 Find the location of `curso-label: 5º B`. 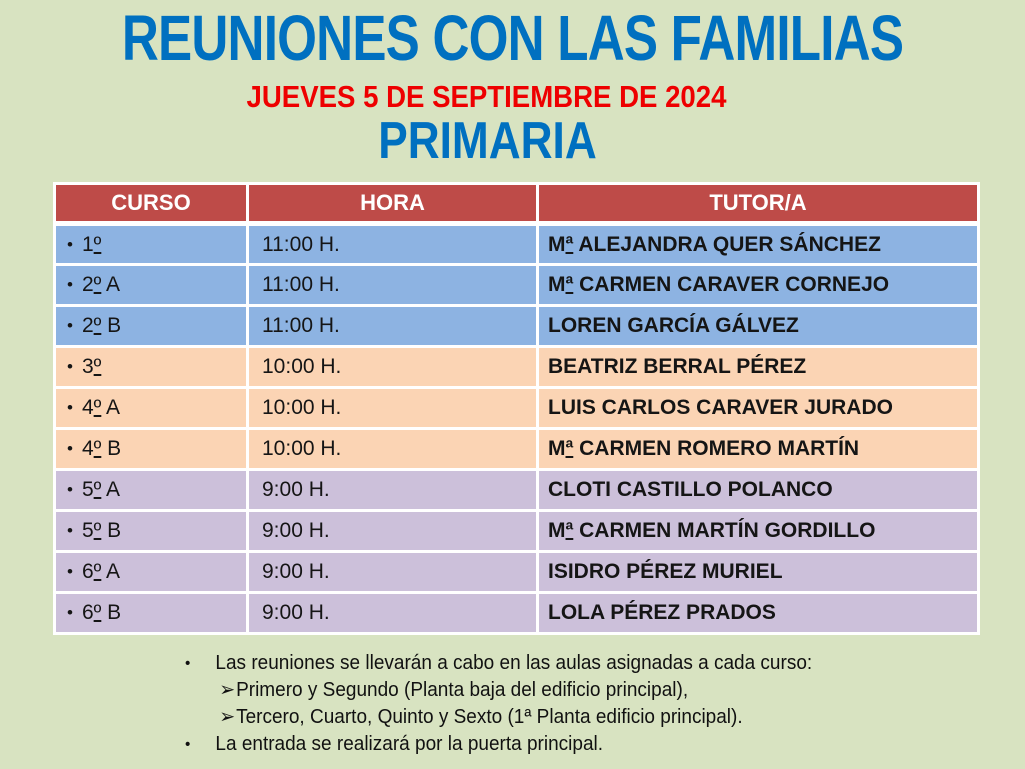

curso-label: 5º B is located at coordinates (101, 530).